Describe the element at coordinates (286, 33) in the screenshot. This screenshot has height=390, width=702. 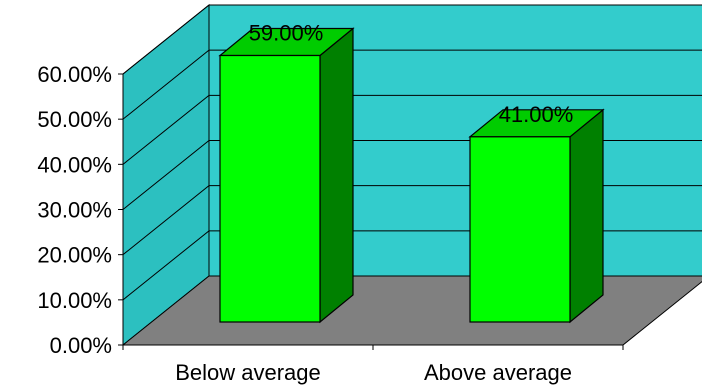
I see `data-label: 59.00%` at that location.